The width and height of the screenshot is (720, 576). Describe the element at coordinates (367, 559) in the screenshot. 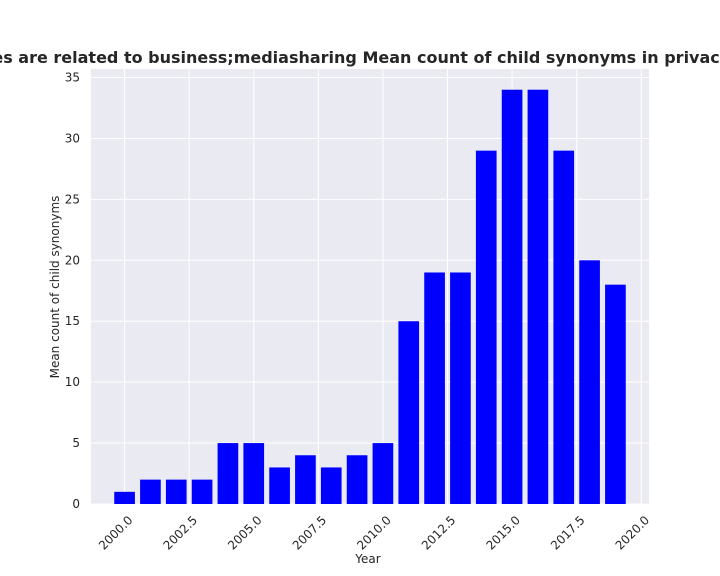

I see `x-axis-label: Year` at that location.